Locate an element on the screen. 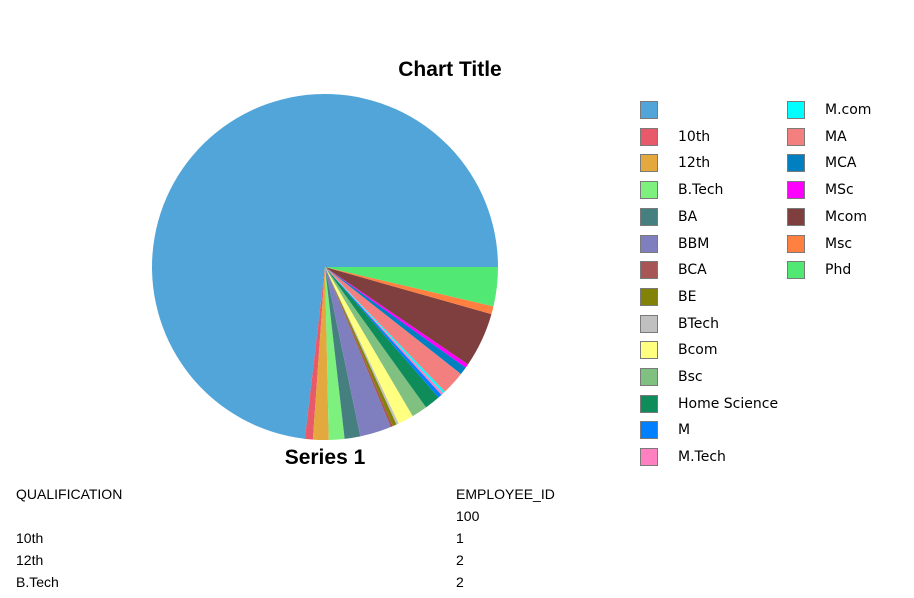  pie-slice-bcom is located at coordinates (369, 345).